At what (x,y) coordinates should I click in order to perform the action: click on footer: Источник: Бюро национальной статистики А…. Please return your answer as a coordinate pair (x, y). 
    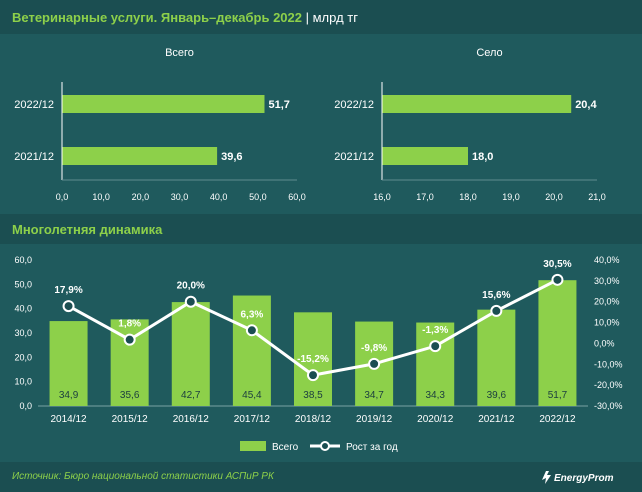
    Looking at the image, I should click on (321, 477).